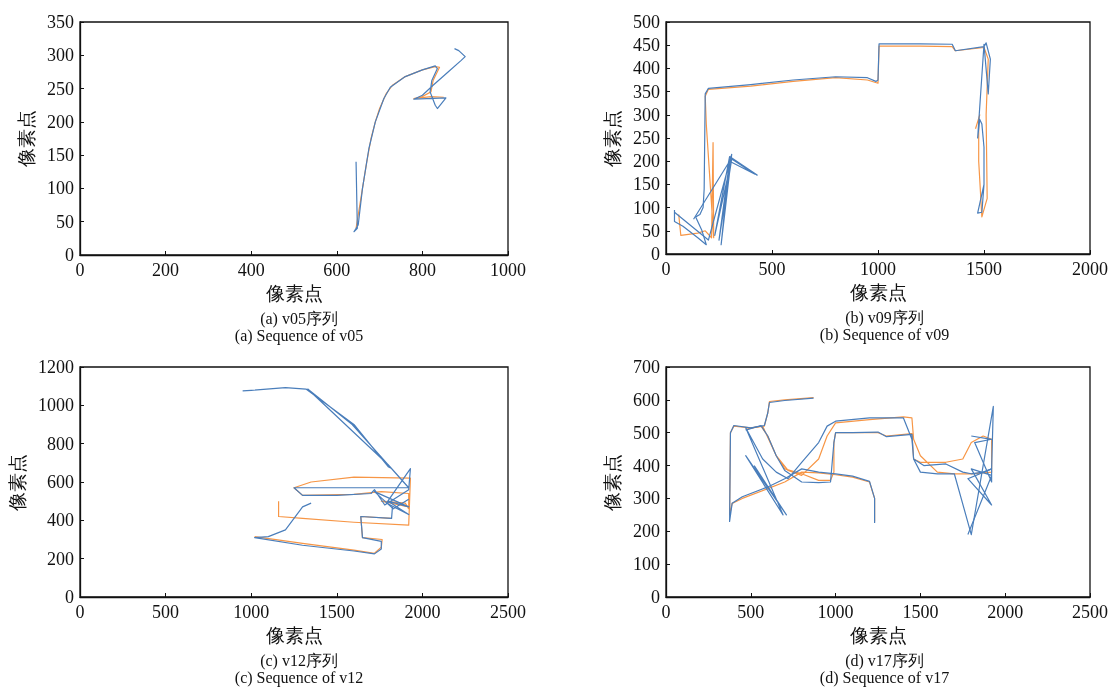 Image resolution: width=1111 pixels, height=693 pixels. What do you see at coordinates (251, 270) in the screenshot?
I see `x-tick-label: 400` at bounding box center [251, 270].